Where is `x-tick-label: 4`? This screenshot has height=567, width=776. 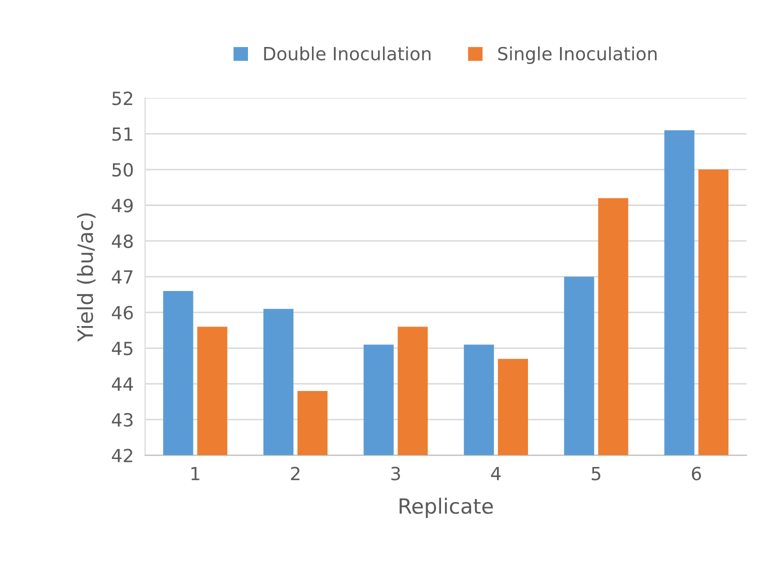 x-tick-label: 4 is located at coordinates (496, 473).